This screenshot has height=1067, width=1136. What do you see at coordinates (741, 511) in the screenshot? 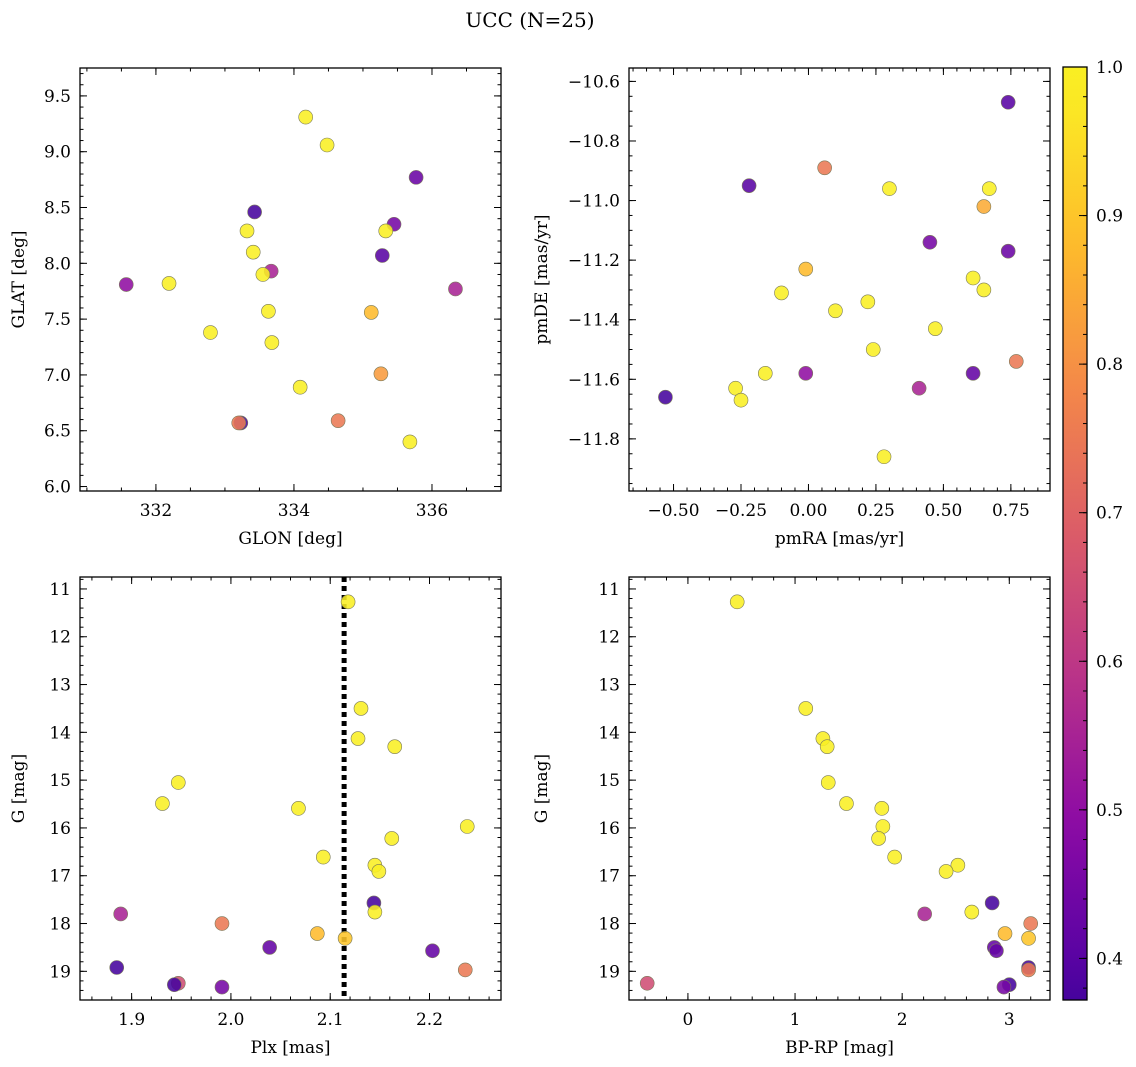
I see `x-tick-label: −0.25` at bounding box center [741, 511].